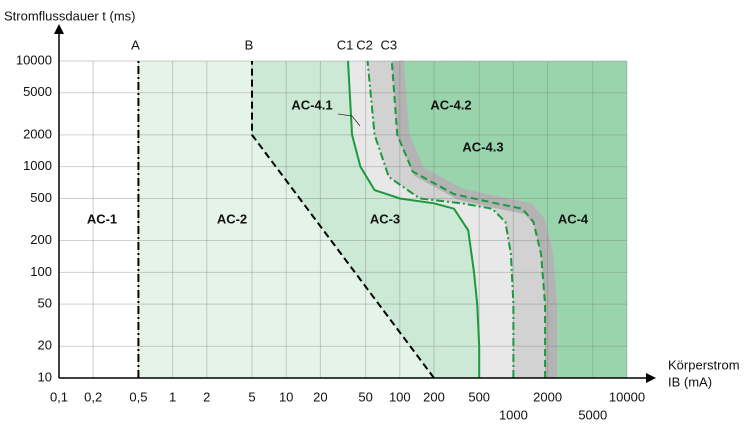 The width and height of the screenshot is (752, 436). Describe the element at coordinates (45, 303) in the screenshot. I see `y-tick-label: 50` at that location.